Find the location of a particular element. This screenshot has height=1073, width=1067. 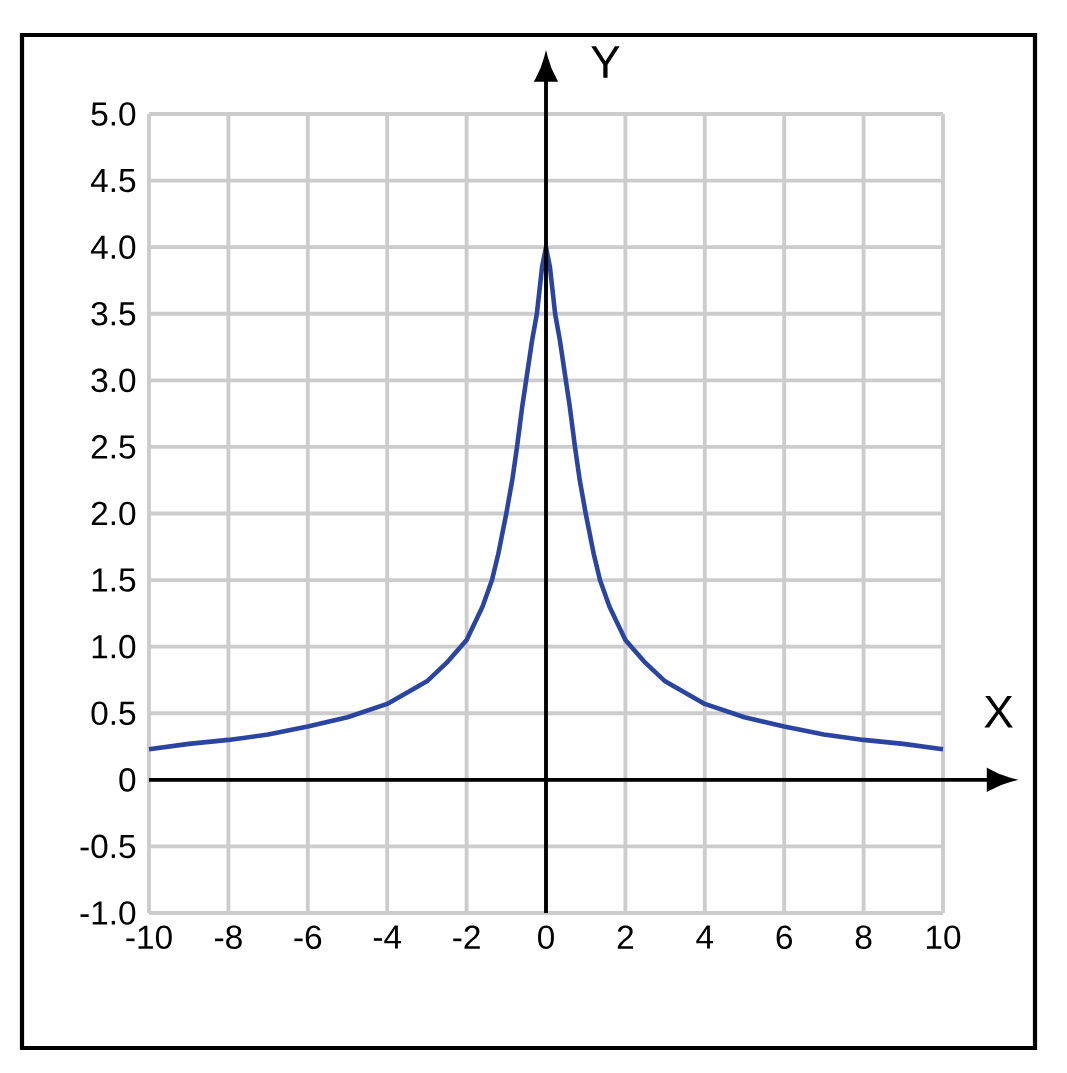

x-tick-label: -6 is located at coordinates (308, 937).